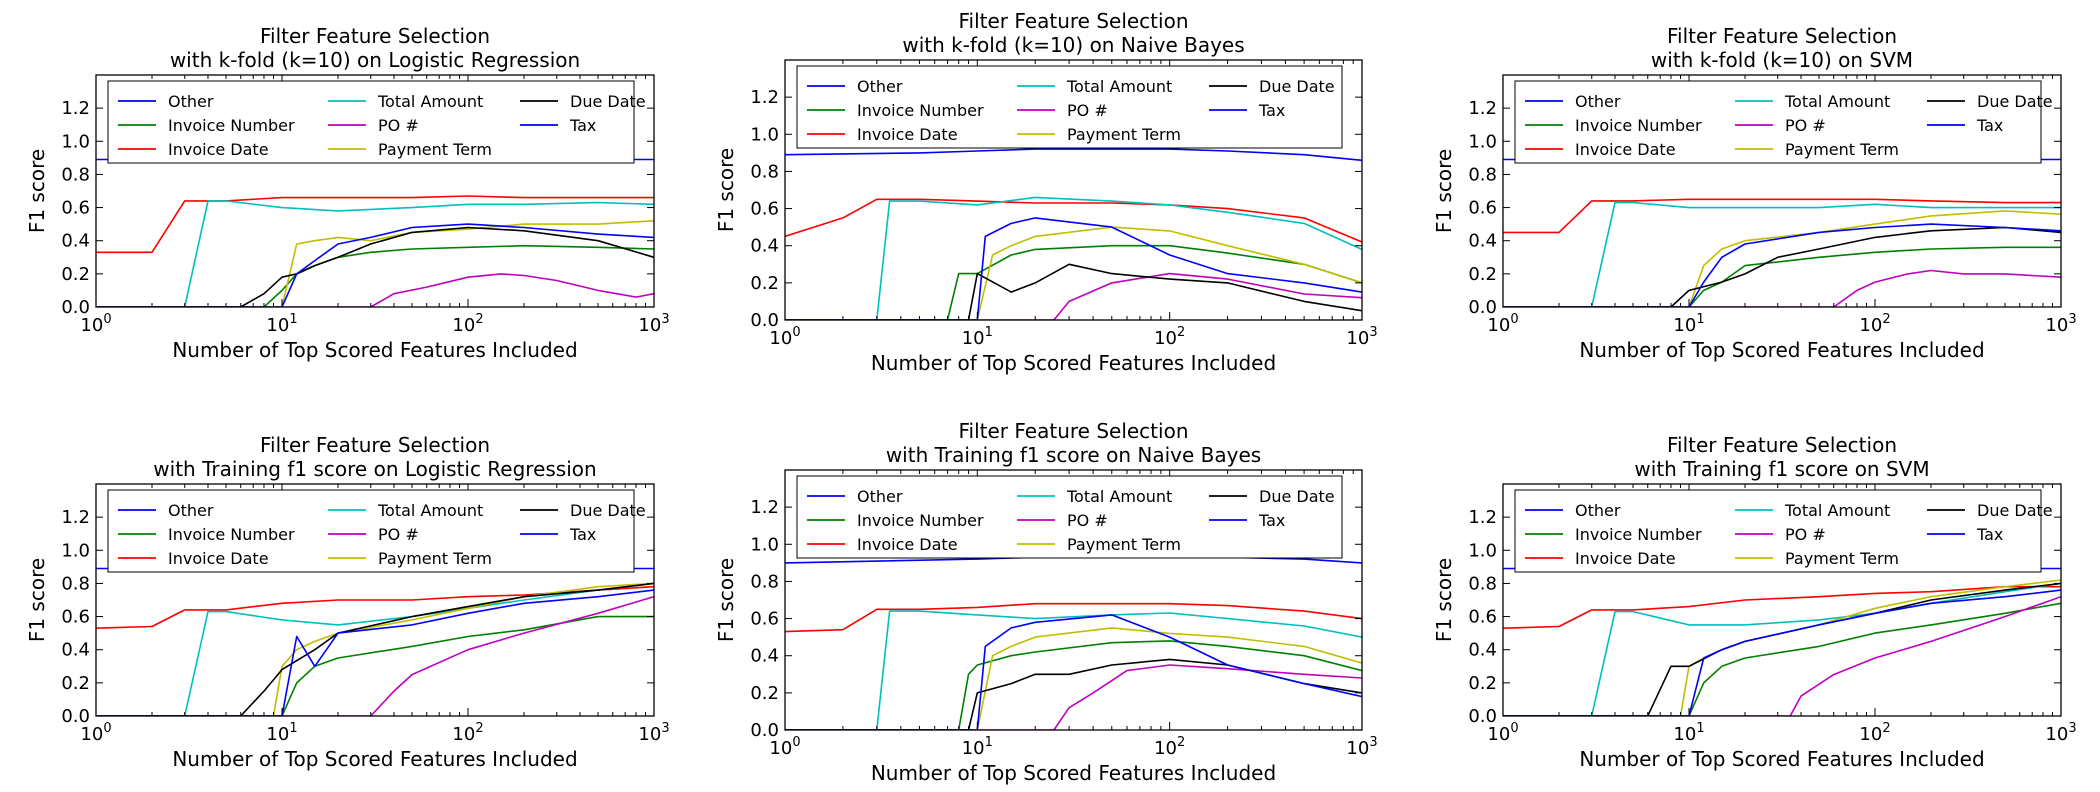 This screenshot has height=792, width=2100. I want to click on series-line-invoice-number, so click(1782, 276).